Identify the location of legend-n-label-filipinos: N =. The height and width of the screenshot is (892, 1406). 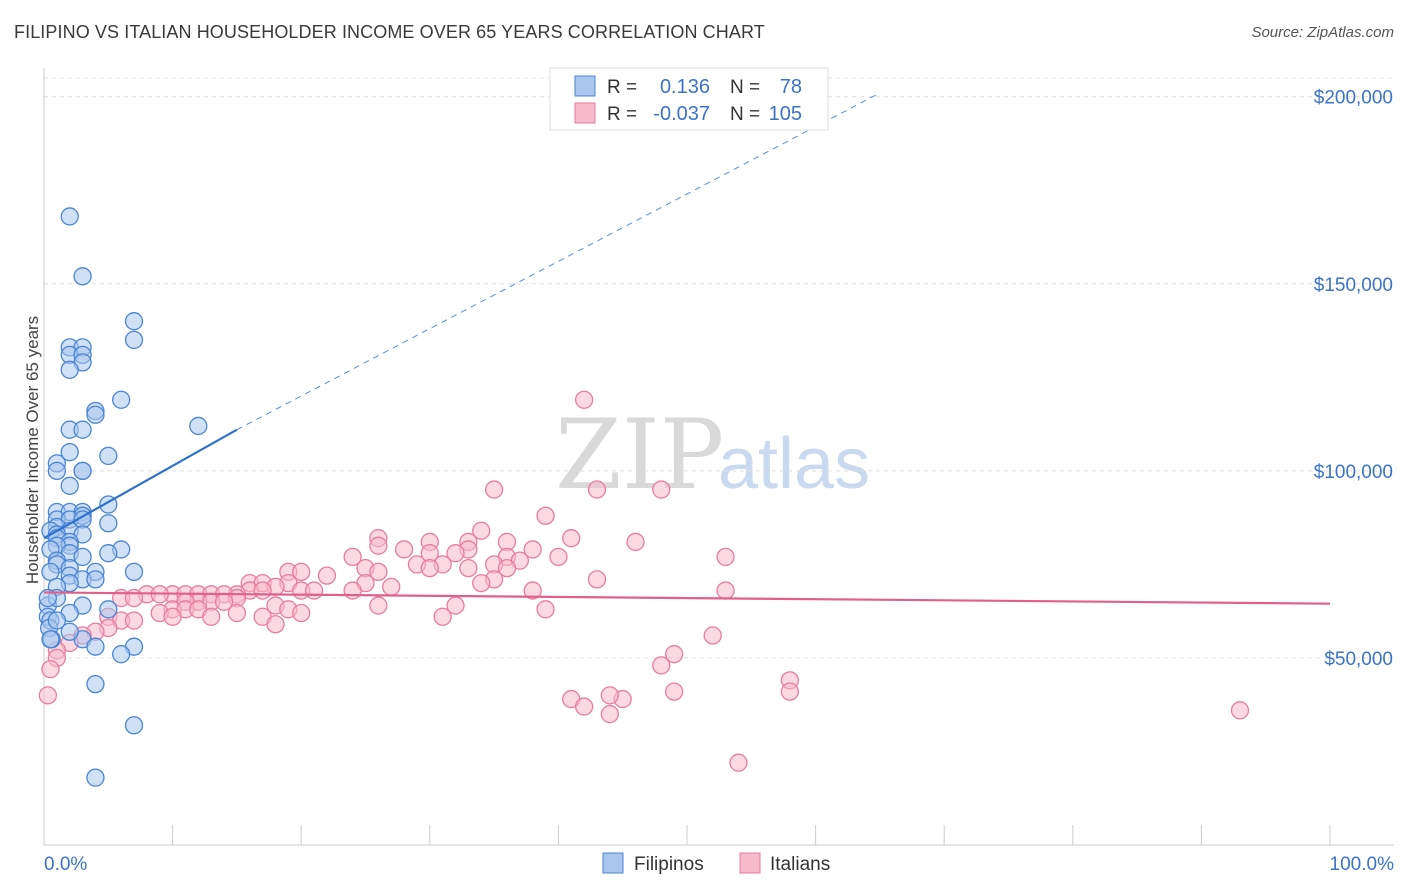
(745, 87).